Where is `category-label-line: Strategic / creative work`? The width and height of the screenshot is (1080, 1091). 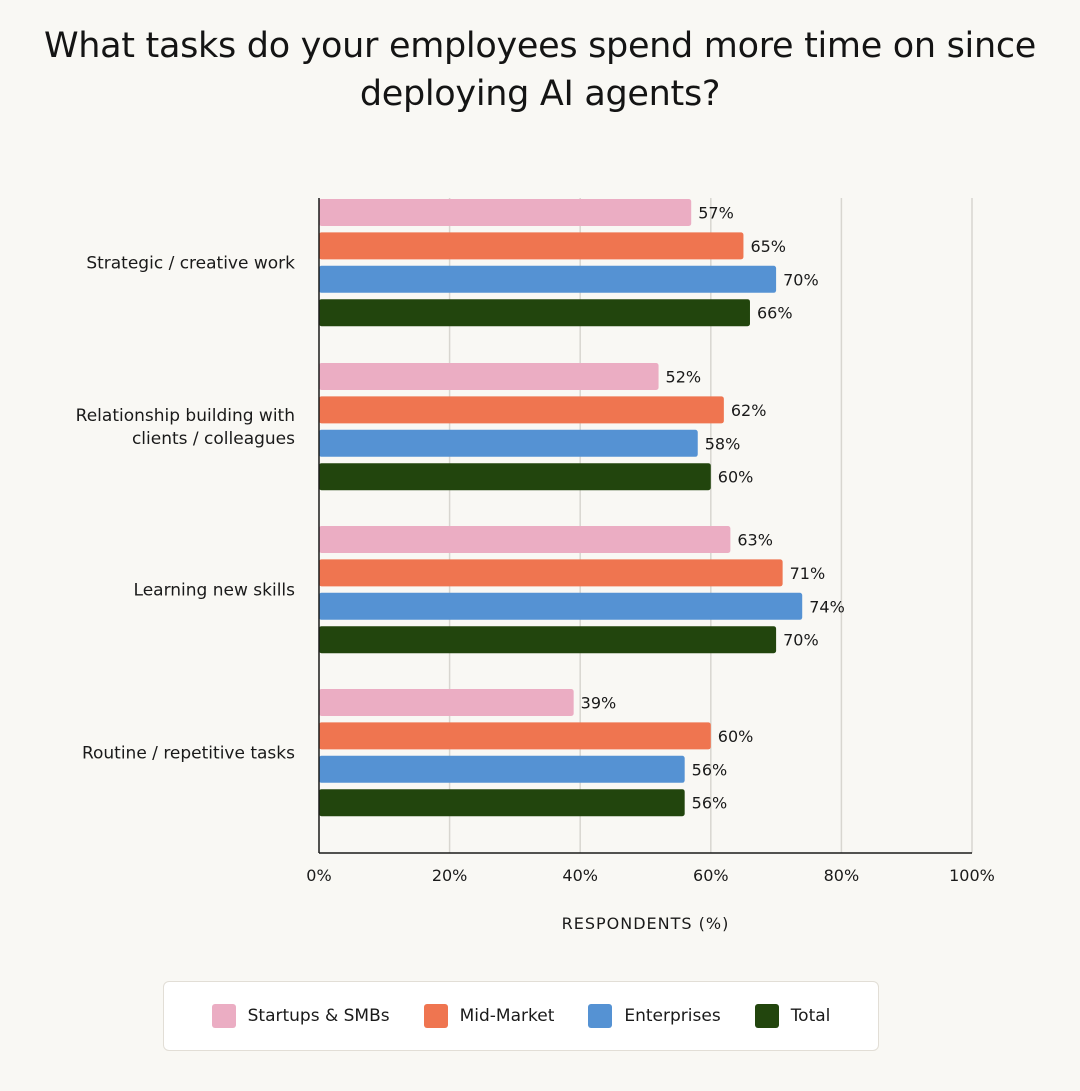 category-label-line: Strategic / creative work is located at coordinates (190, 264).